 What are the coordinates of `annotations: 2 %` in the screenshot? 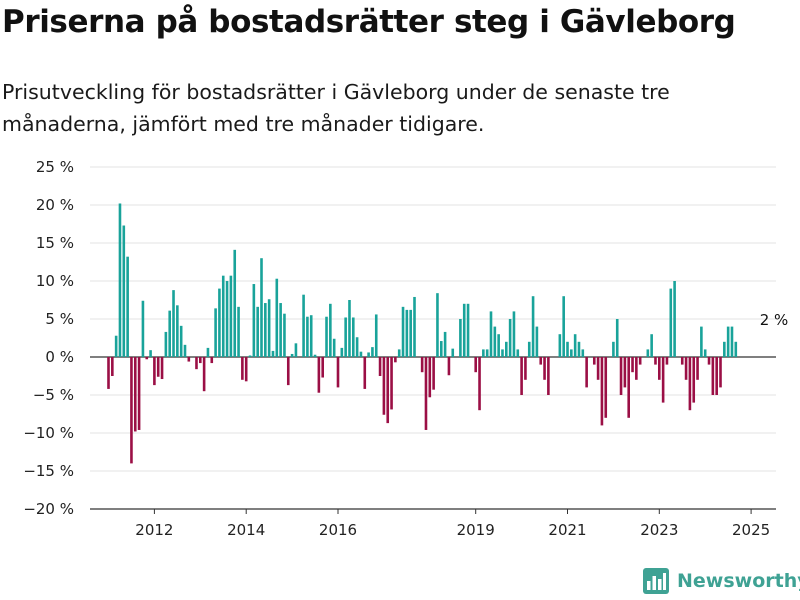 It's located at (774, 320).